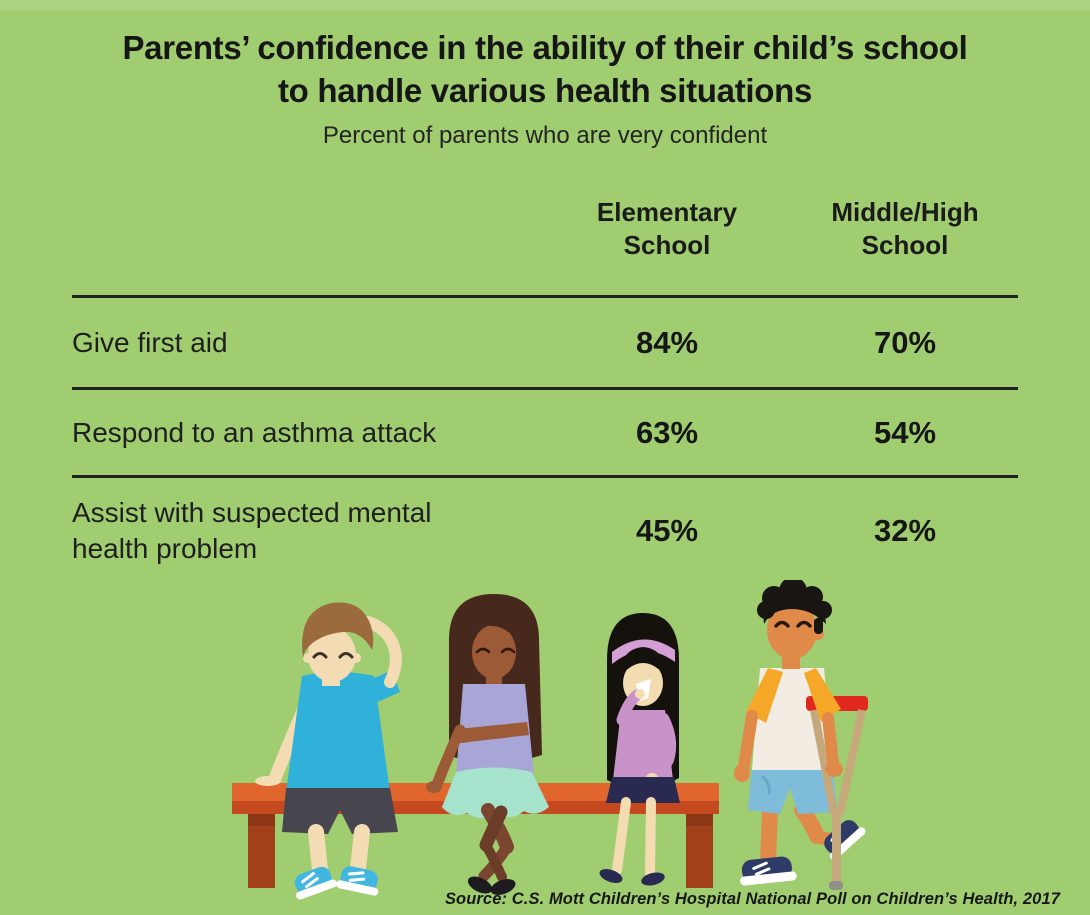 The height and width of the screenshot is (915, 1090). What do you see at coordinates (545, 341) in the screenshot?
I see `table-row: Give first aid 84% 70%` at bounding box center [545, 341].